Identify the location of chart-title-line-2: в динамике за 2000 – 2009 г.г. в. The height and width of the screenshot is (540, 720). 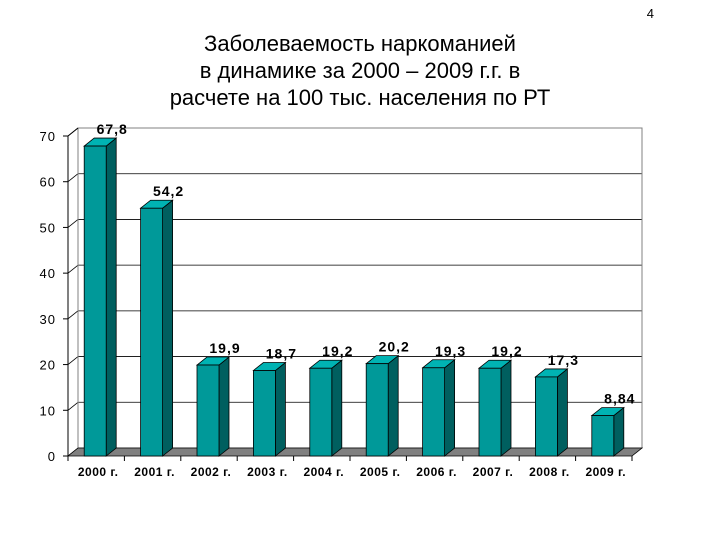
(360, 70).